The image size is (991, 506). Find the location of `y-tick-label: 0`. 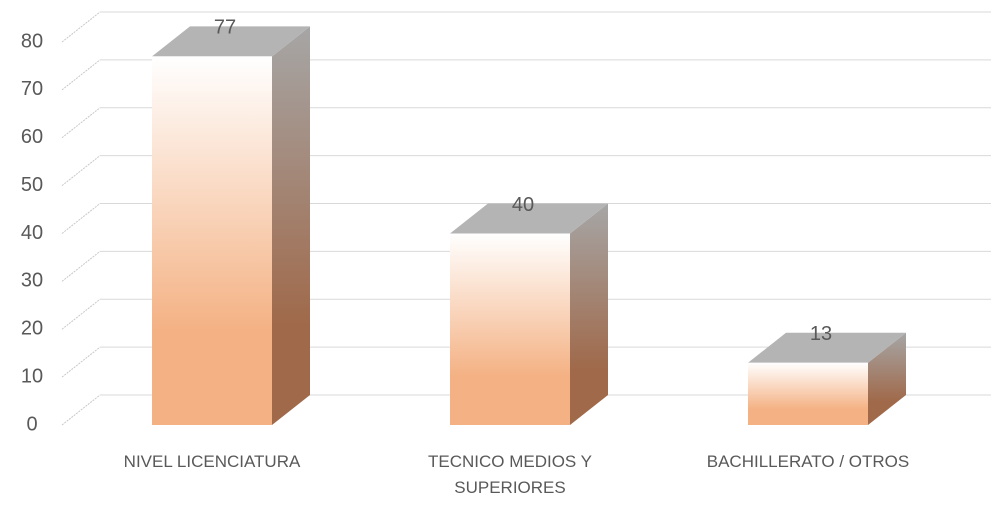

y-tick-label: 0 is located at coordinates (31, 424).